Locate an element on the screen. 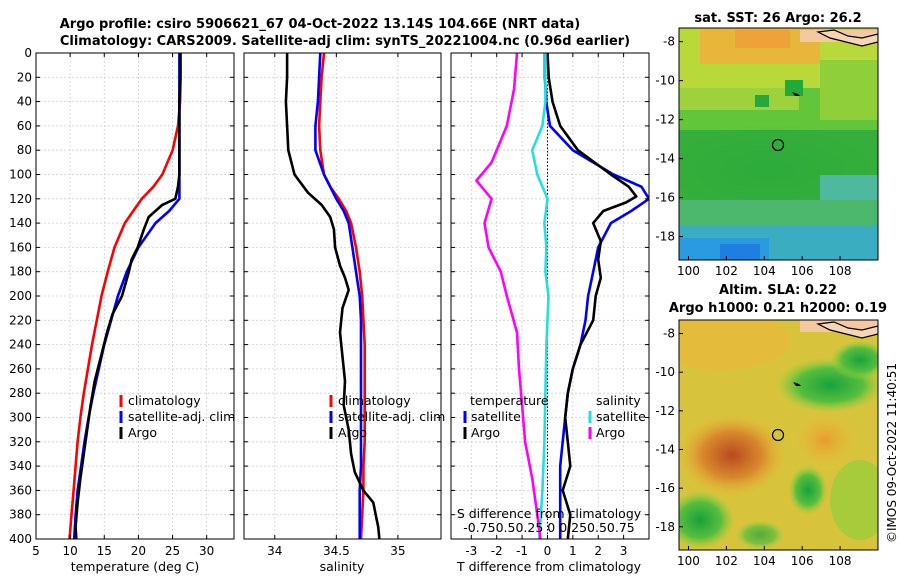  xtick-label: 35 is located at coordinates (397, 551).